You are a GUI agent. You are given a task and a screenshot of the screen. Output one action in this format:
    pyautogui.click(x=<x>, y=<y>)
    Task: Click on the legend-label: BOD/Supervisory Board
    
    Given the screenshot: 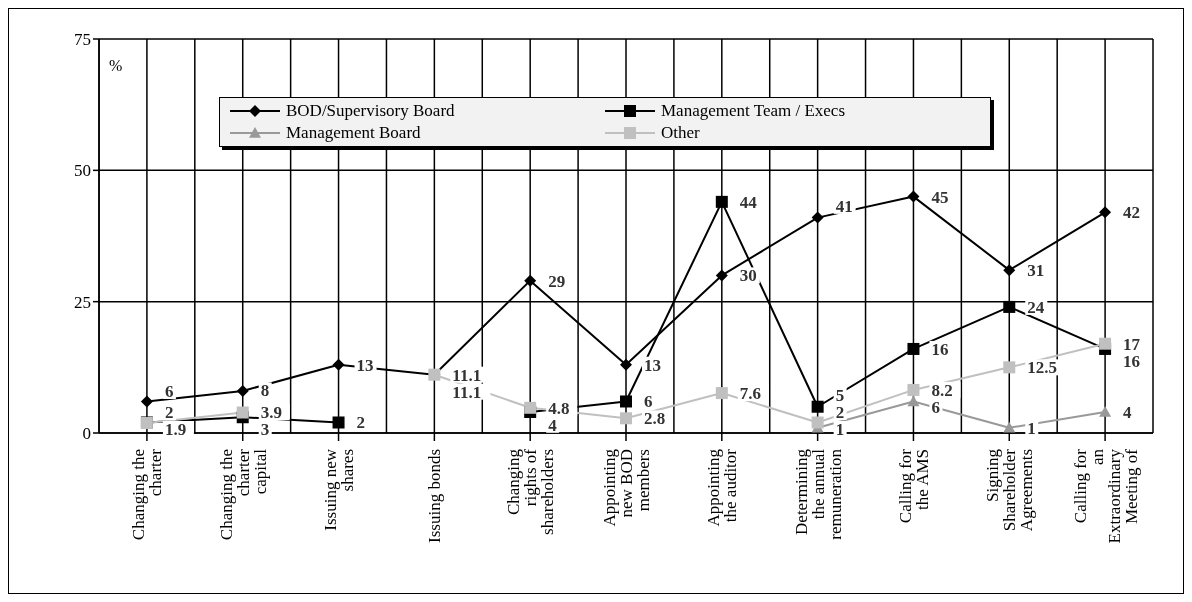 What is the action you would take?
    pyautogui.click(x=370, y=111)
    